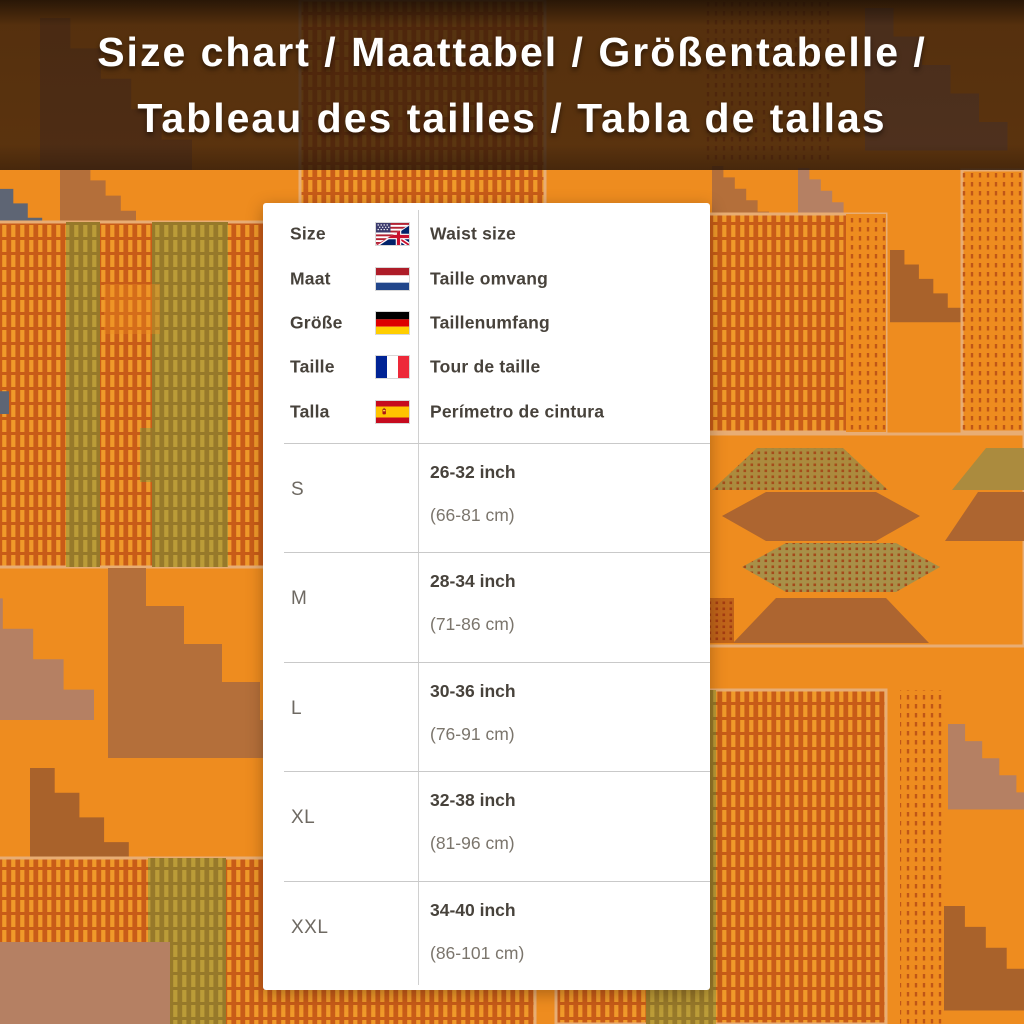  I want to click on waist-cm: (81-96 cm), so click(472, 843).